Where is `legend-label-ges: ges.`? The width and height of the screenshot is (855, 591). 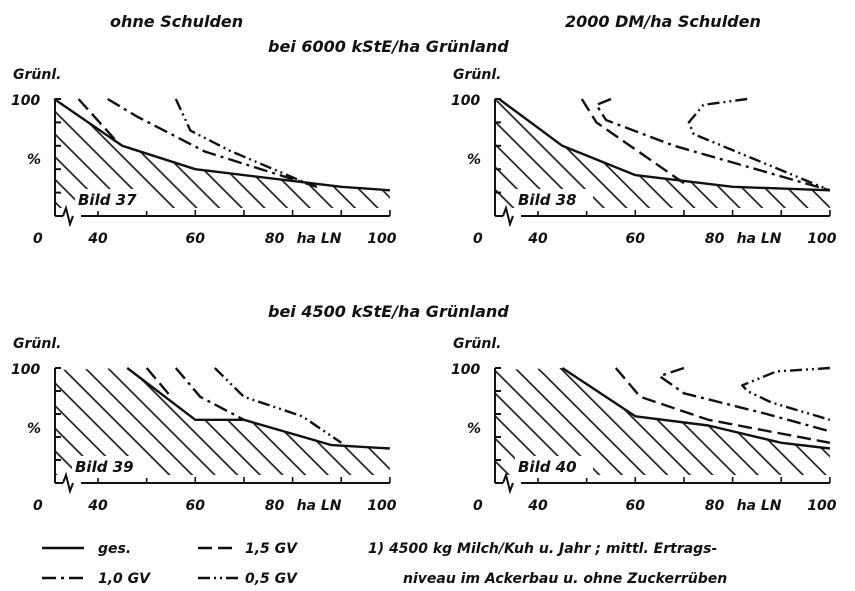 legend-label-ges: ges. is located at coordinates (114, 549).